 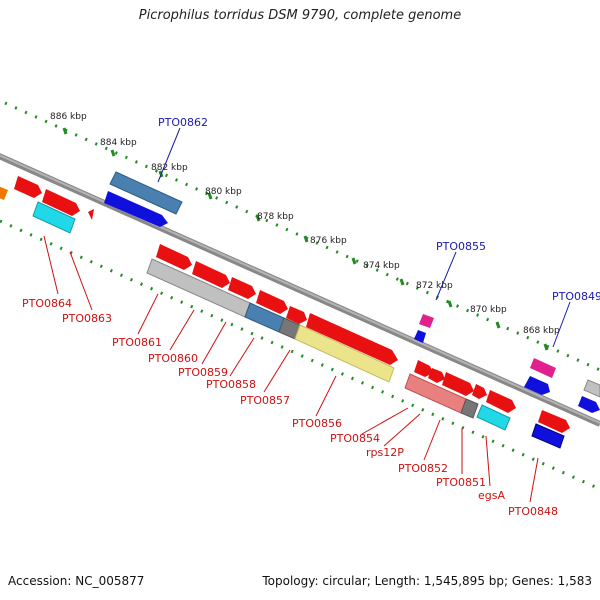 What do you see at coordinates (169, 168) in the screenshot?
I see `scale-label: 882 kbp` at bounding box center [169, 168].